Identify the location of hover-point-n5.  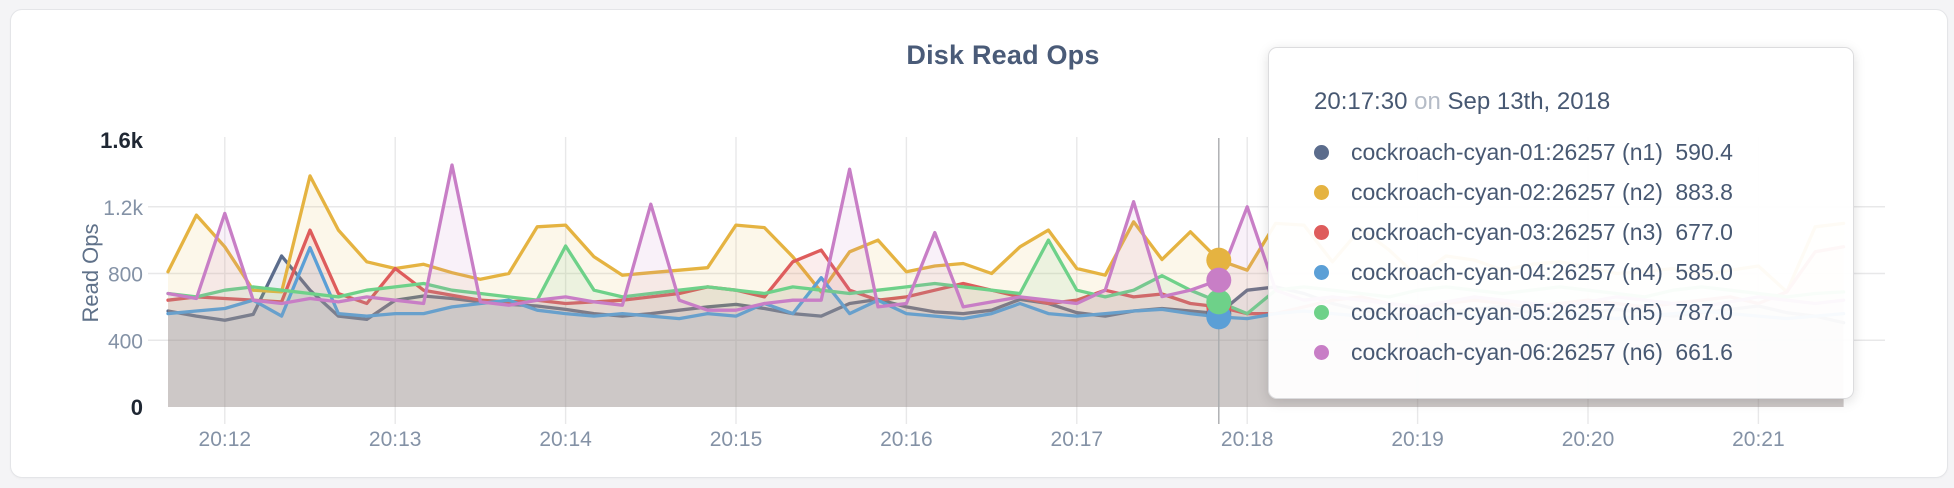
(1219, 302).